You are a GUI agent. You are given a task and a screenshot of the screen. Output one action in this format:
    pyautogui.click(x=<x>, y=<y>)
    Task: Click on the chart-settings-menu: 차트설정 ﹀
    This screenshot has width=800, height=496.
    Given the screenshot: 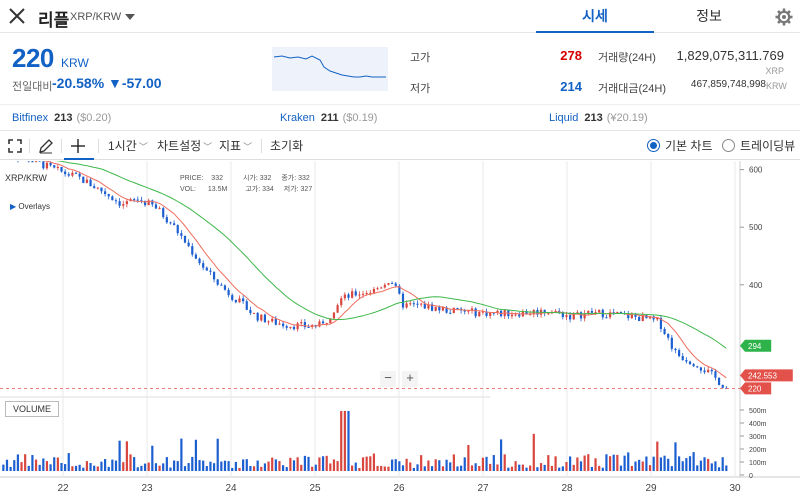 What is the action you would take?
    pyautogui.click(x=184, y=146)
    